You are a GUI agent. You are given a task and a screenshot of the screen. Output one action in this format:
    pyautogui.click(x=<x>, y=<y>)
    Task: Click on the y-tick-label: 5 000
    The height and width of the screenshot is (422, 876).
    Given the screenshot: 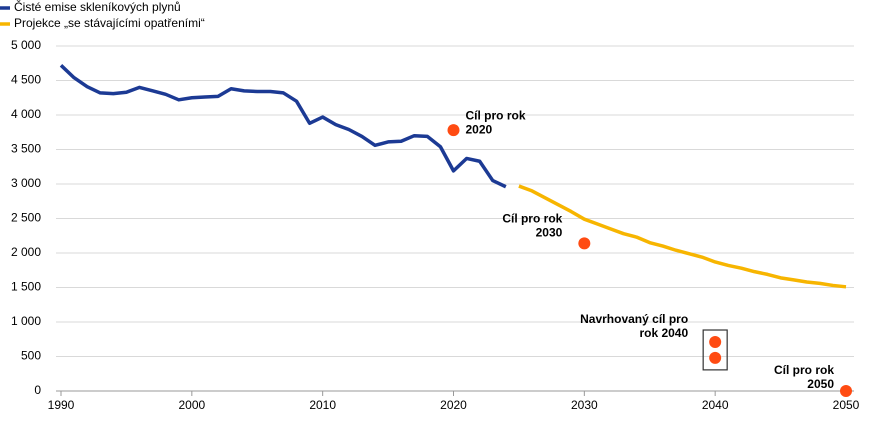 What is the action you would take?
    pyautogui.click(x=26, y=45)
    